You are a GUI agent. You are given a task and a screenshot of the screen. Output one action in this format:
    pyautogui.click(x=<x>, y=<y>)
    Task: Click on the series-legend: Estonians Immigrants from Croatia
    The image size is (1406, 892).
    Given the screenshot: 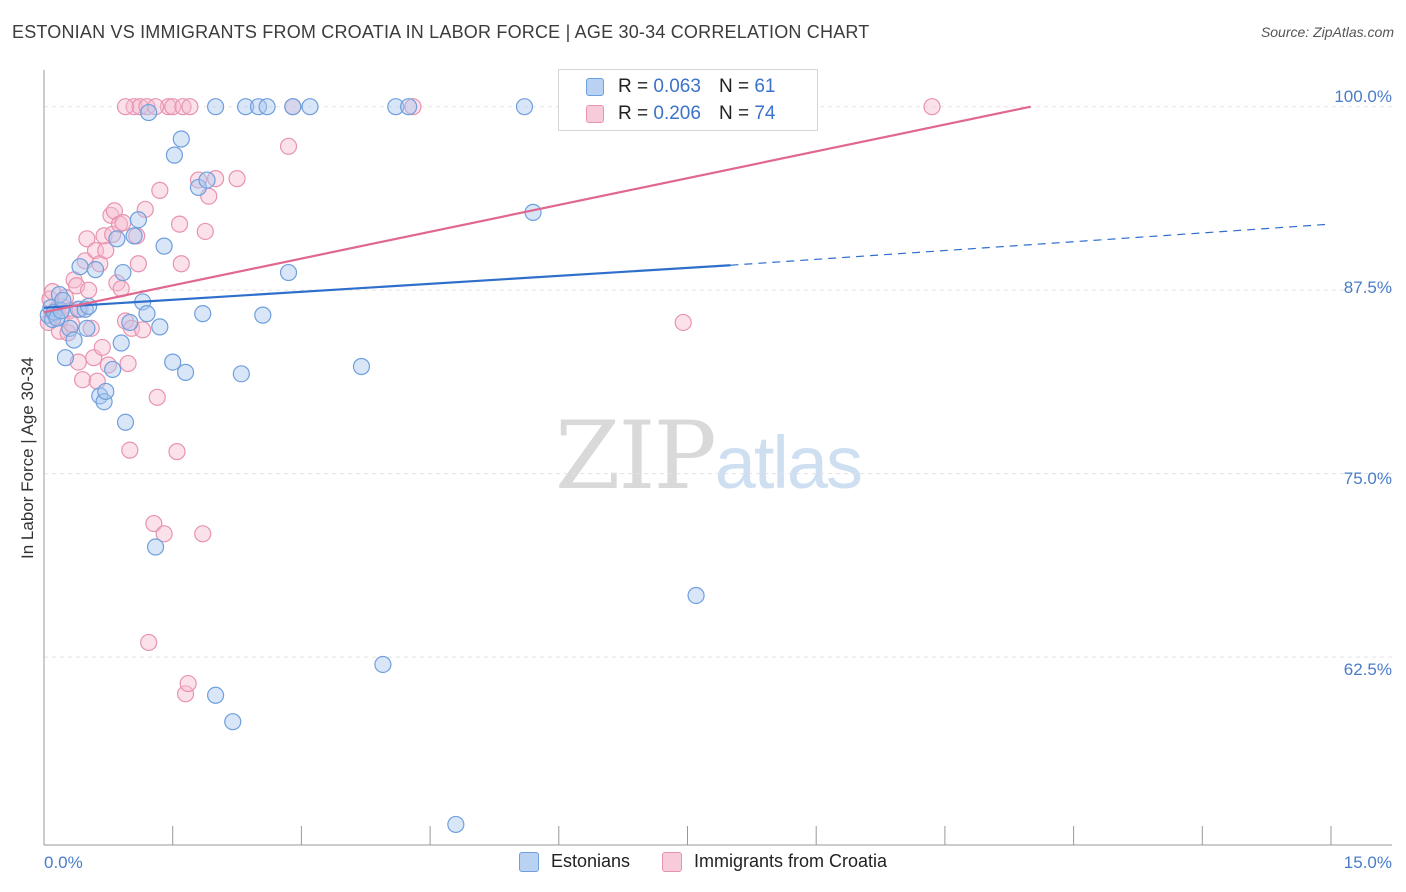 What is the action you would take?
    pyautogui.click(x=703, y=861)
    